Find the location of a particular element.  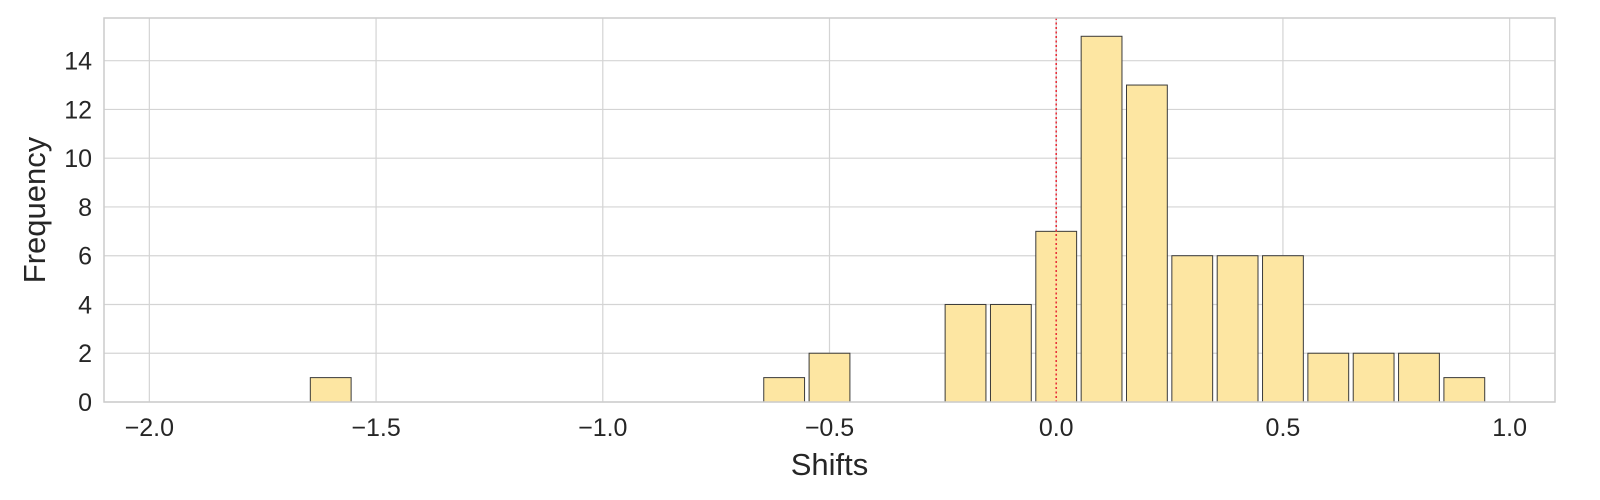

y-axis-label: Frequency is located at coordinates (34, 209).